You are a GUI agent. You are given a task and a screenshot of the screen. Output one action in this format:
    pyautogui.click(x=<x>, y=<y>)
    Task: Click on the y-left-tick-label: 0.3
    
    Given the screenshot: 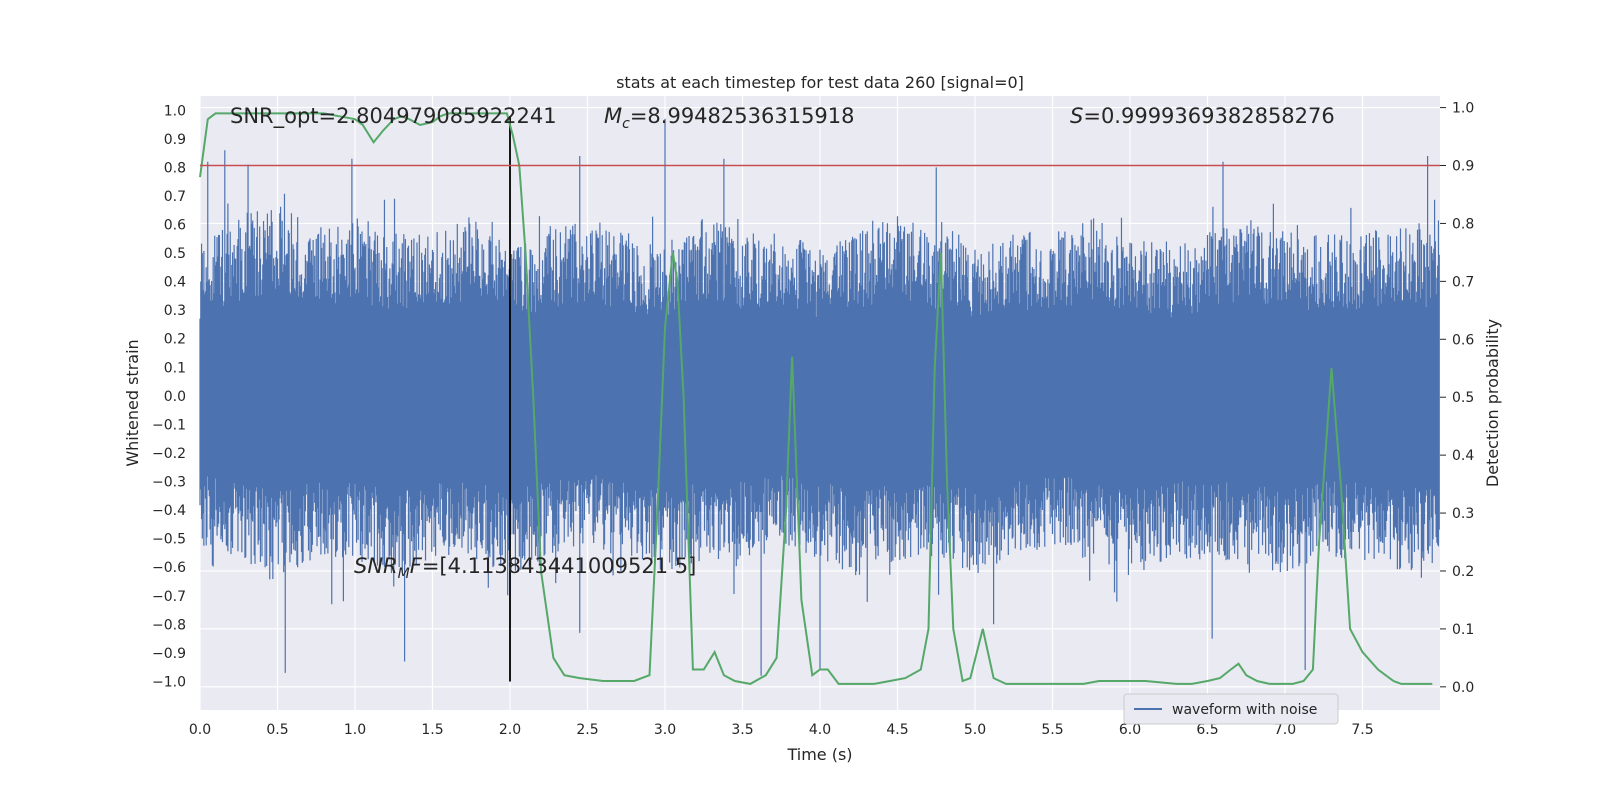 What is the action you would take?
    pyautogui.click(x=175, y=311)
    